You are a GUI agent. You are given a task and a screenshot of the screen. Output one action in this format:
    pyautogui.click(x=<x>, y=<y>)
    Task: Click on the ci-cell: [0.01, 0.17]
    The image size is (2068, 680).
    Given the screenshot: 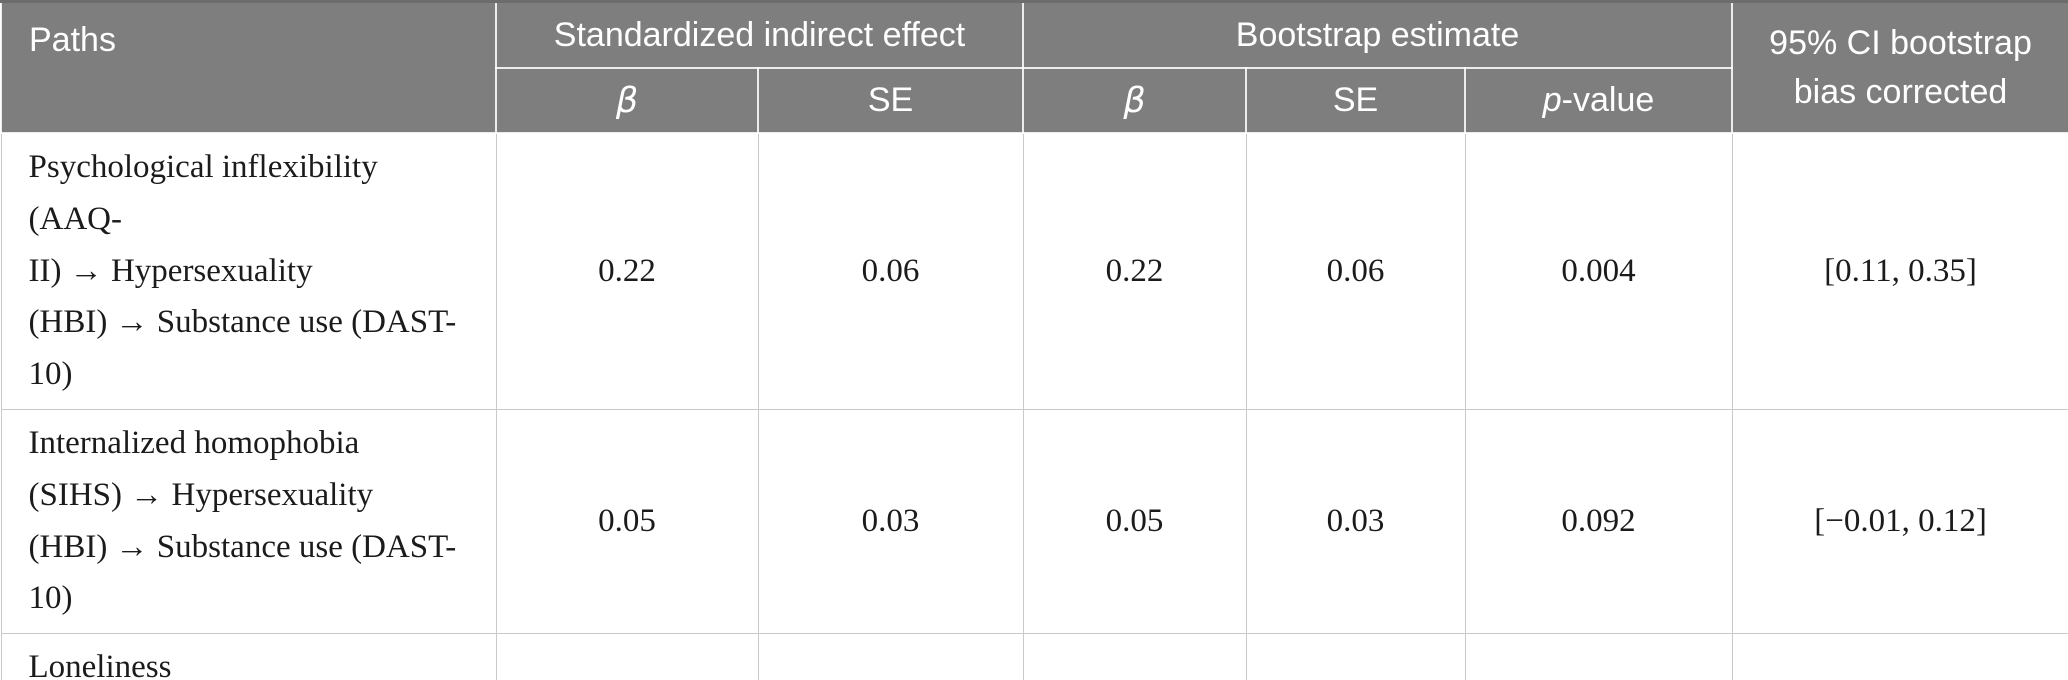 What is the action you would take?
    pyautogui.click(x=1899, y=656)
    